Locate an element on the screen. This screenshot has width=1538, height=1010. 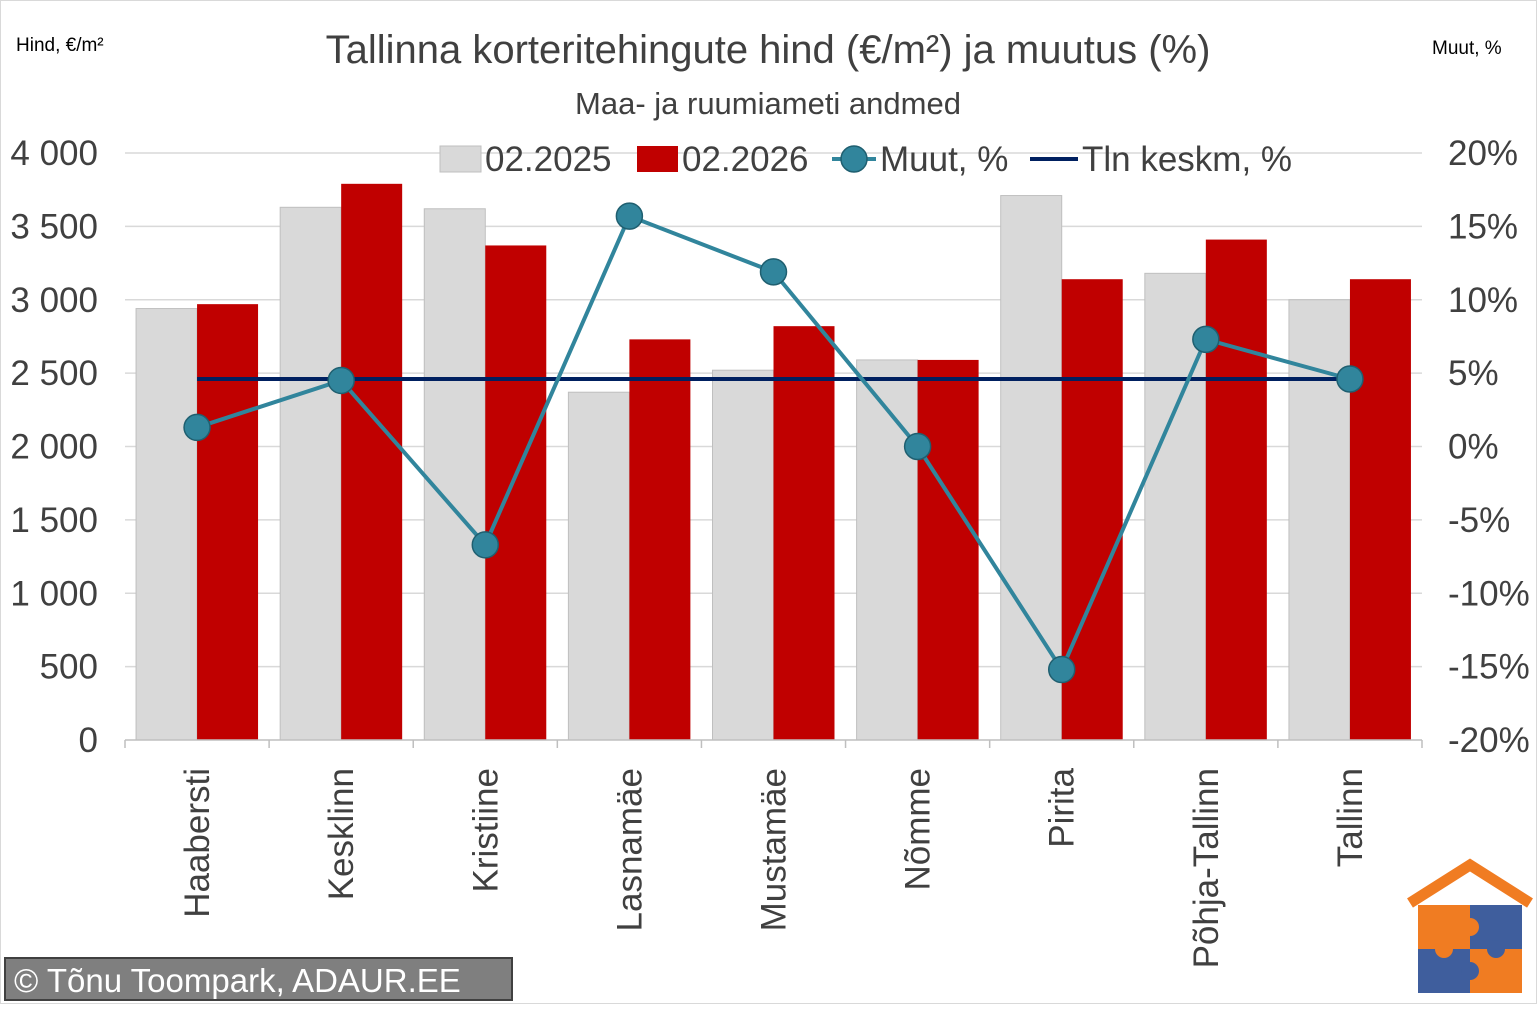
copyright-text: © Tõnu Toompark, ADAUR.EE is located at coordinates (237, 980).